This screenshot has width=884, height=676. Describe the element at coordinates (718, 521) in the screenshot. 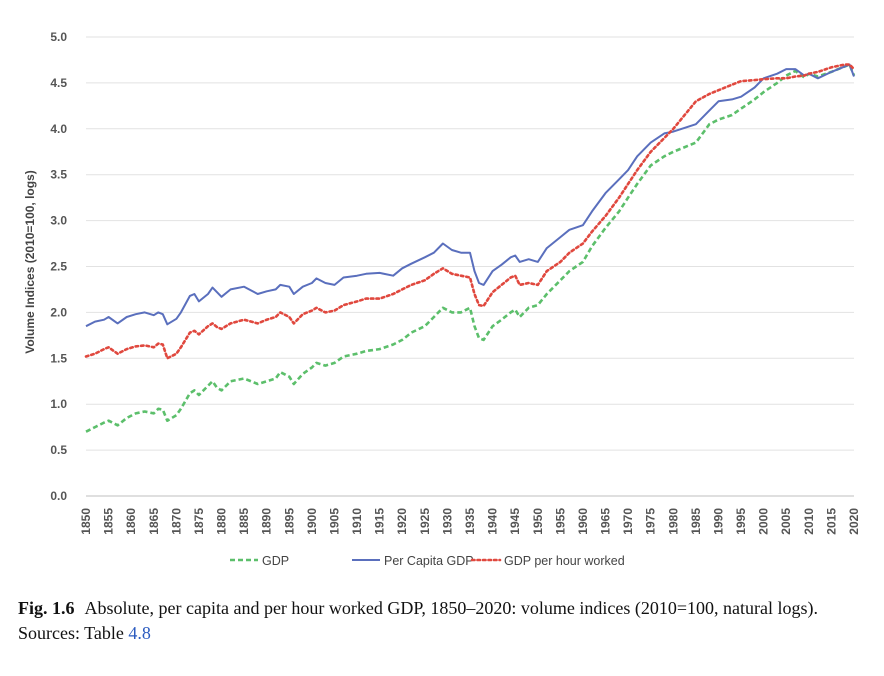

I see `x-tick-label: 1990` at that location.